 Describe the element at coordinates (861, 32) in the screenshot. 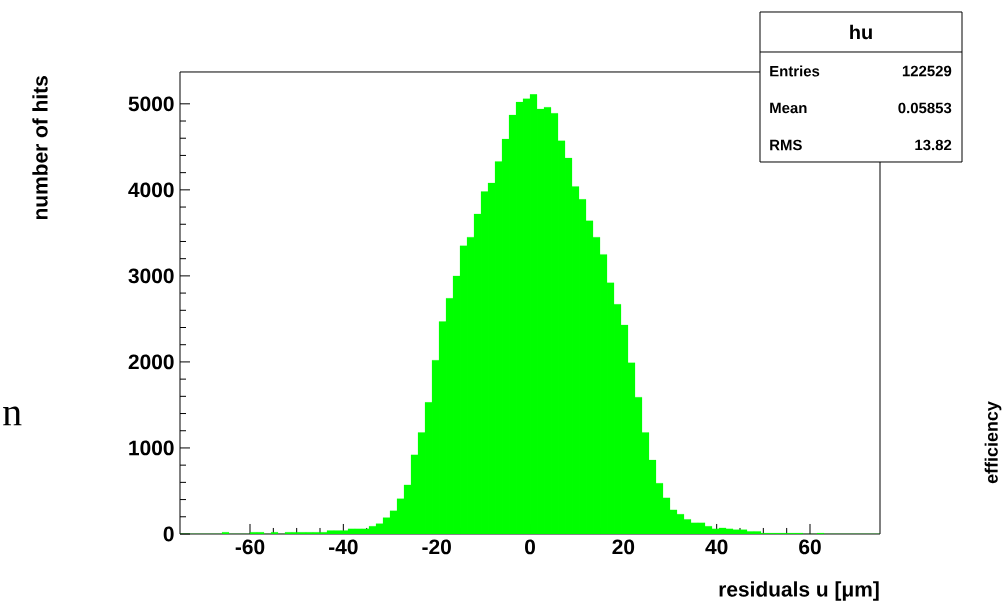

I see `text: hu` at that location.